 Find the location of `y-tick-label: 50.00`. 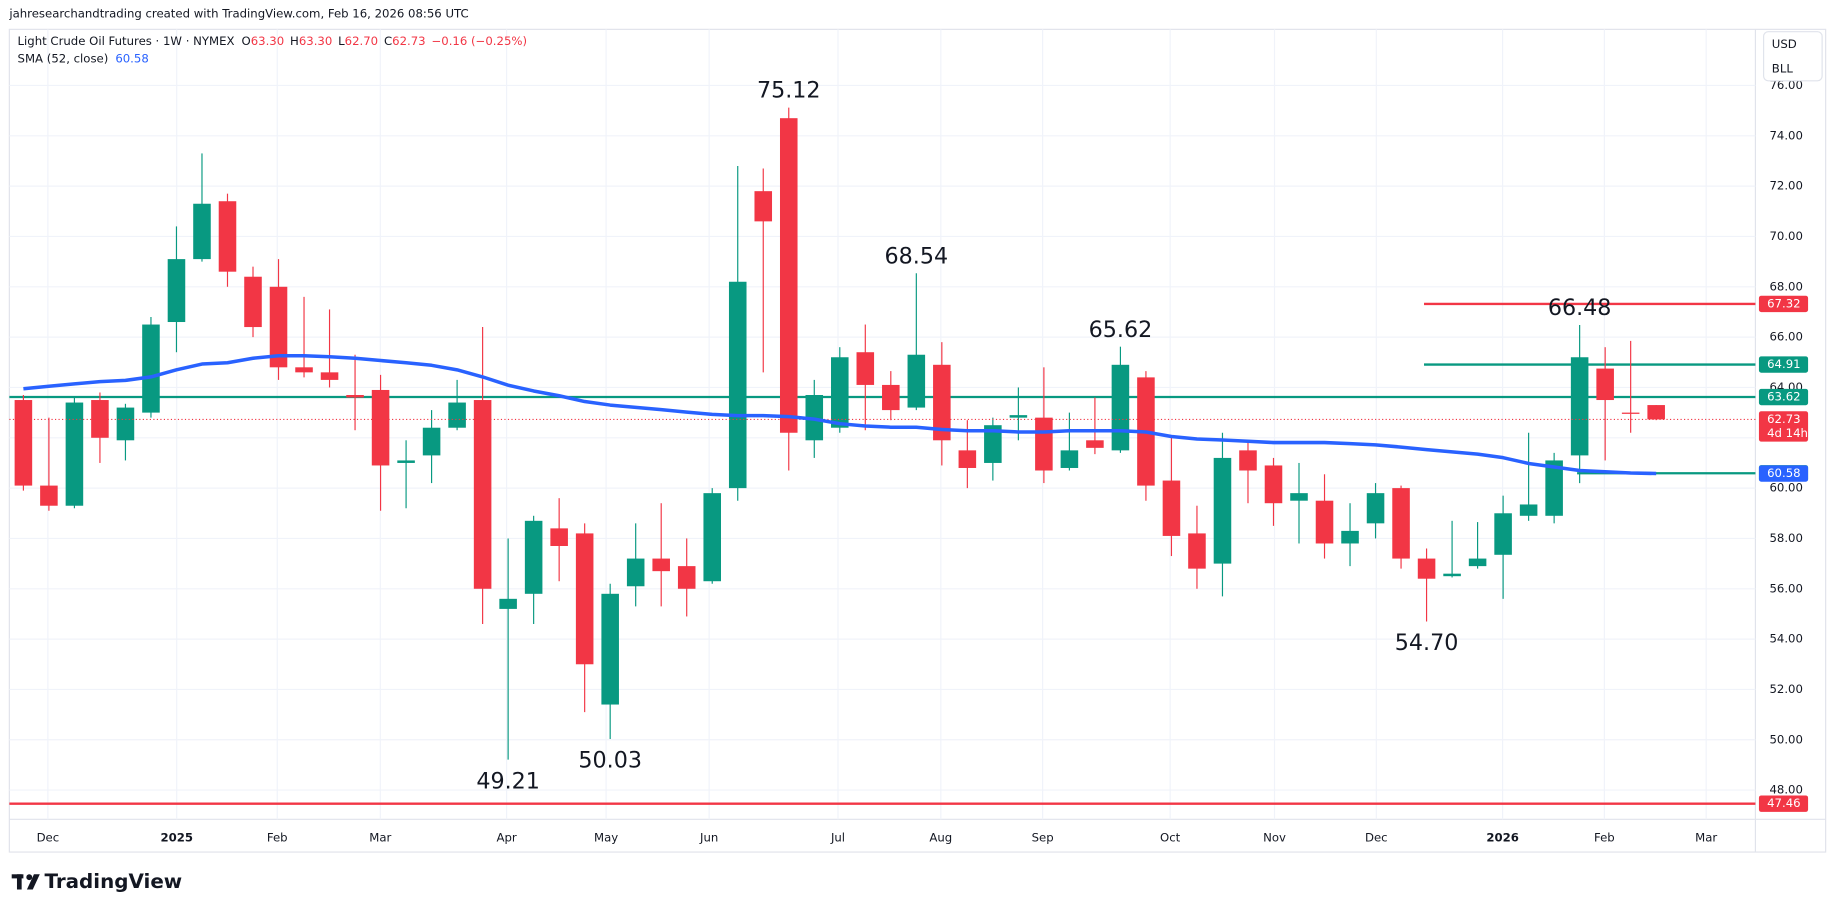

y-tick-label: 50.00 is located at coordinates (1785, 739).